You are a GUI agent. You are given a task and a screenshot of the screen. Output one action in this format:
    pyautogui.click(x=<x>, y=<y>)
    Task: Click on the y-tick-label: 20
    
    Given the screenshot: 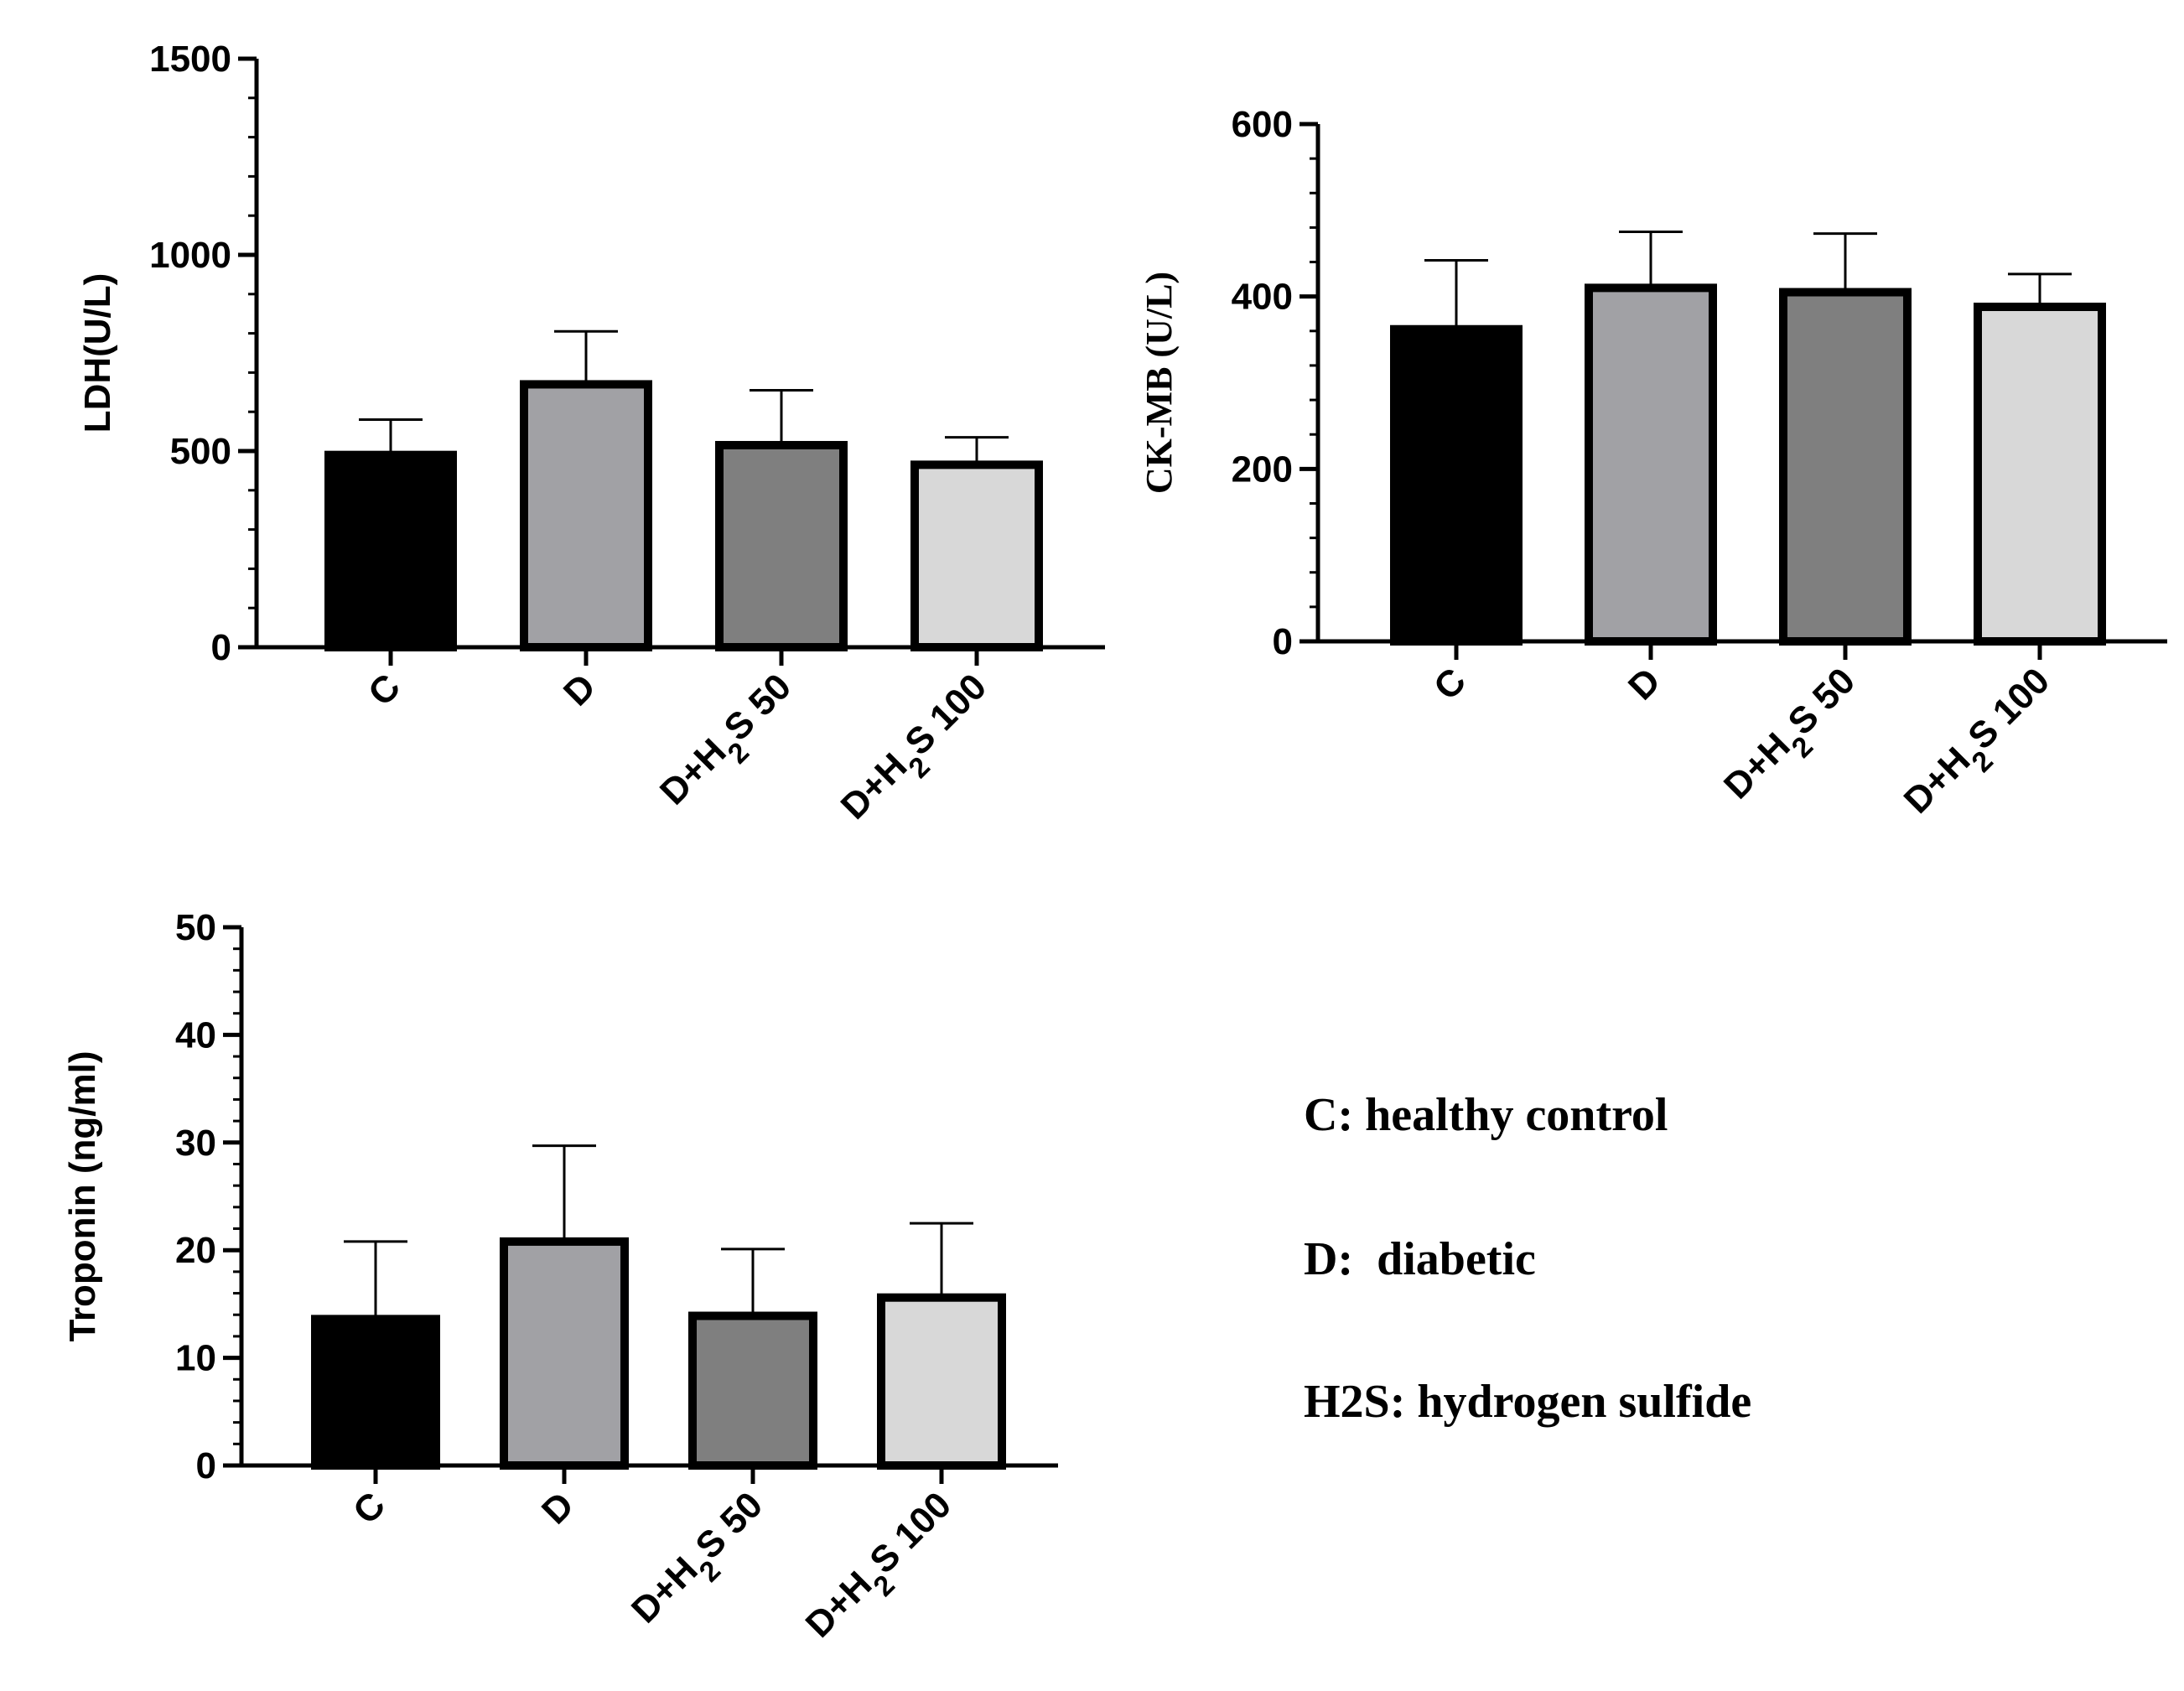 What is the action you would take?
    pyautogui.click(x=195, y=1250)
    